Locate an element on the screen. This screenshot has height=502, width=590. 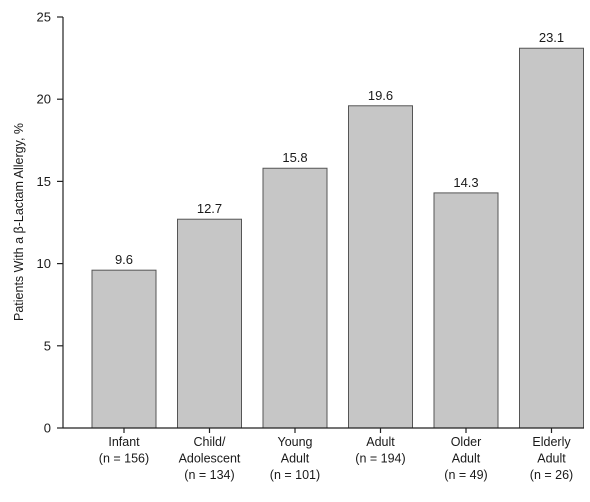
data-label: 23.1 is located at coordinates (551, 37).